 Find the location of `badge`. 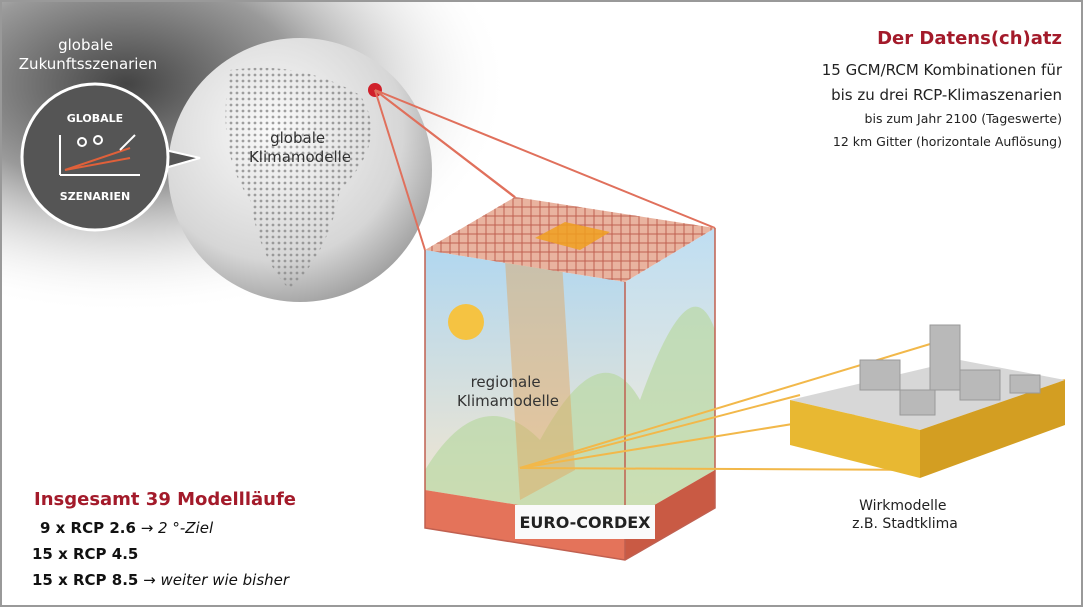

badge is located at coordinates (585, 522).